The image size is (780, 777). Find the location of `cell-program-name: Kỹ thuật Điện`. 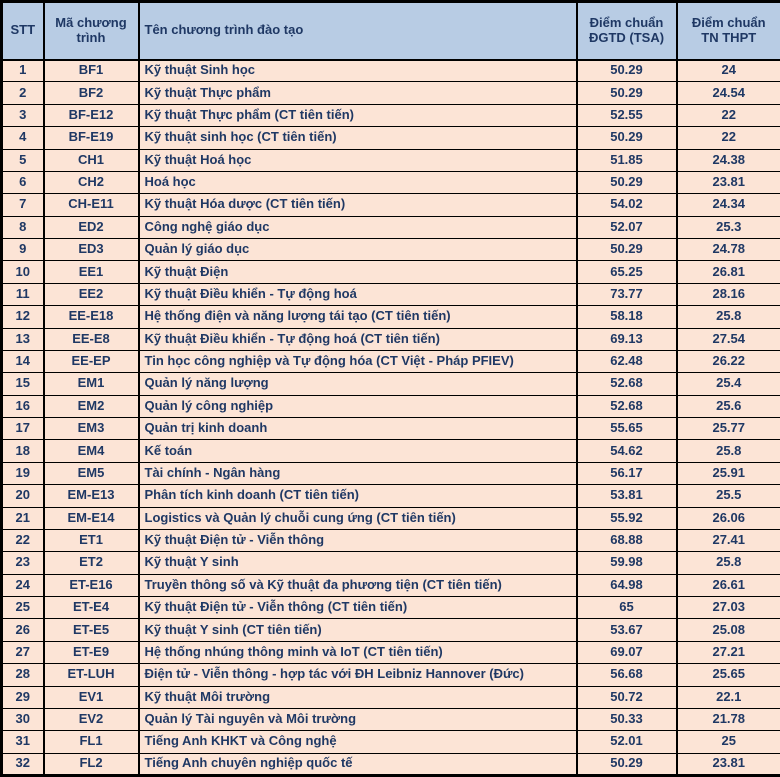

cell-program-name: Kỹ thuật Điện is located at coordinates (357, 272).